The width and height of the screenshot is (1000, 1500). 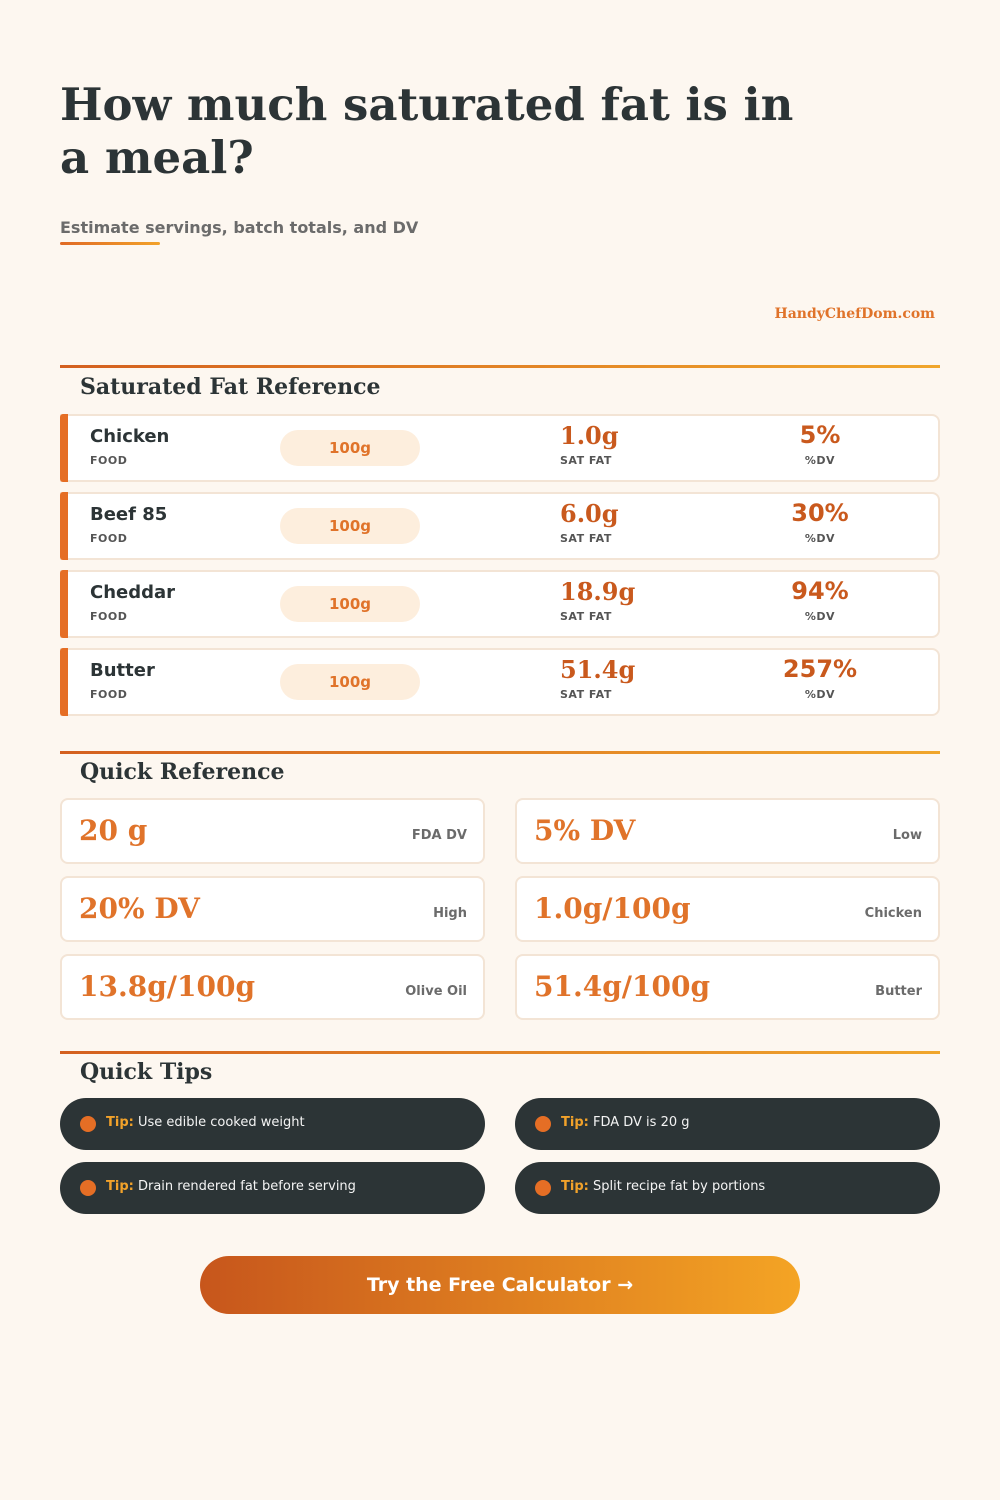 I want to click on food-name: Cheddar, so click(x=133, y=592).